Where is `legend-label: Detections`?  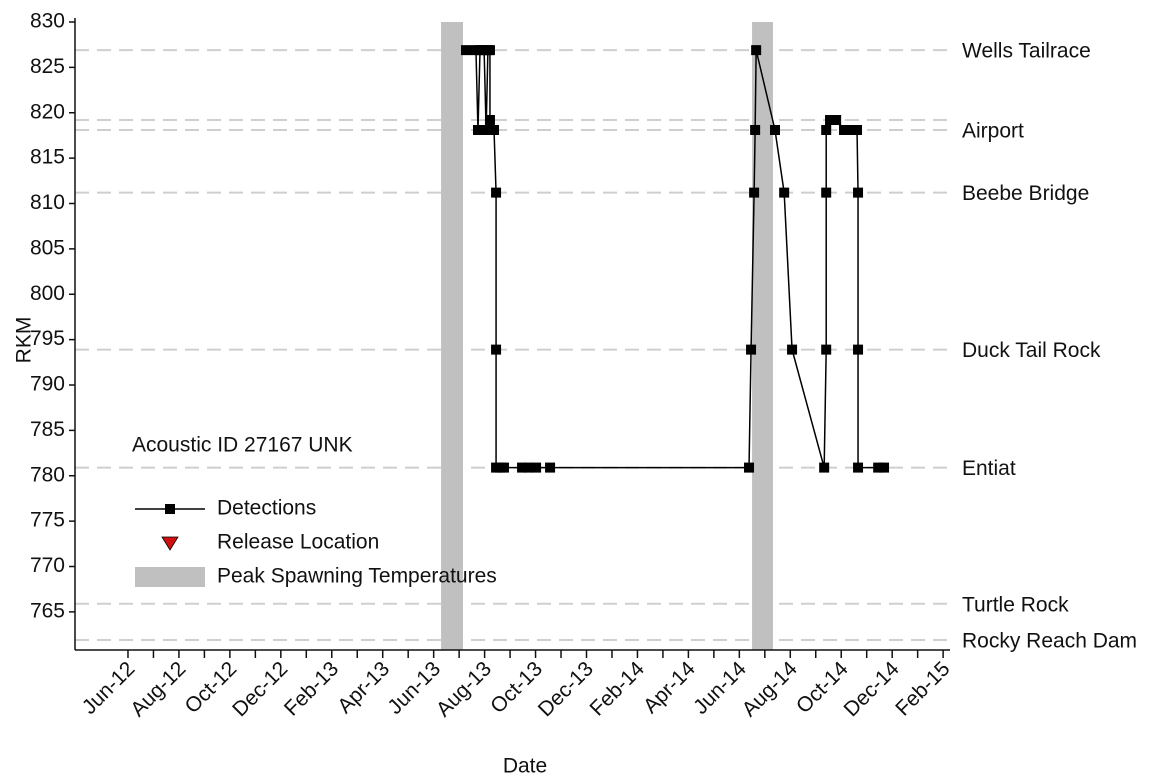
legend-label: Detections is located at coordinates (266, 508).